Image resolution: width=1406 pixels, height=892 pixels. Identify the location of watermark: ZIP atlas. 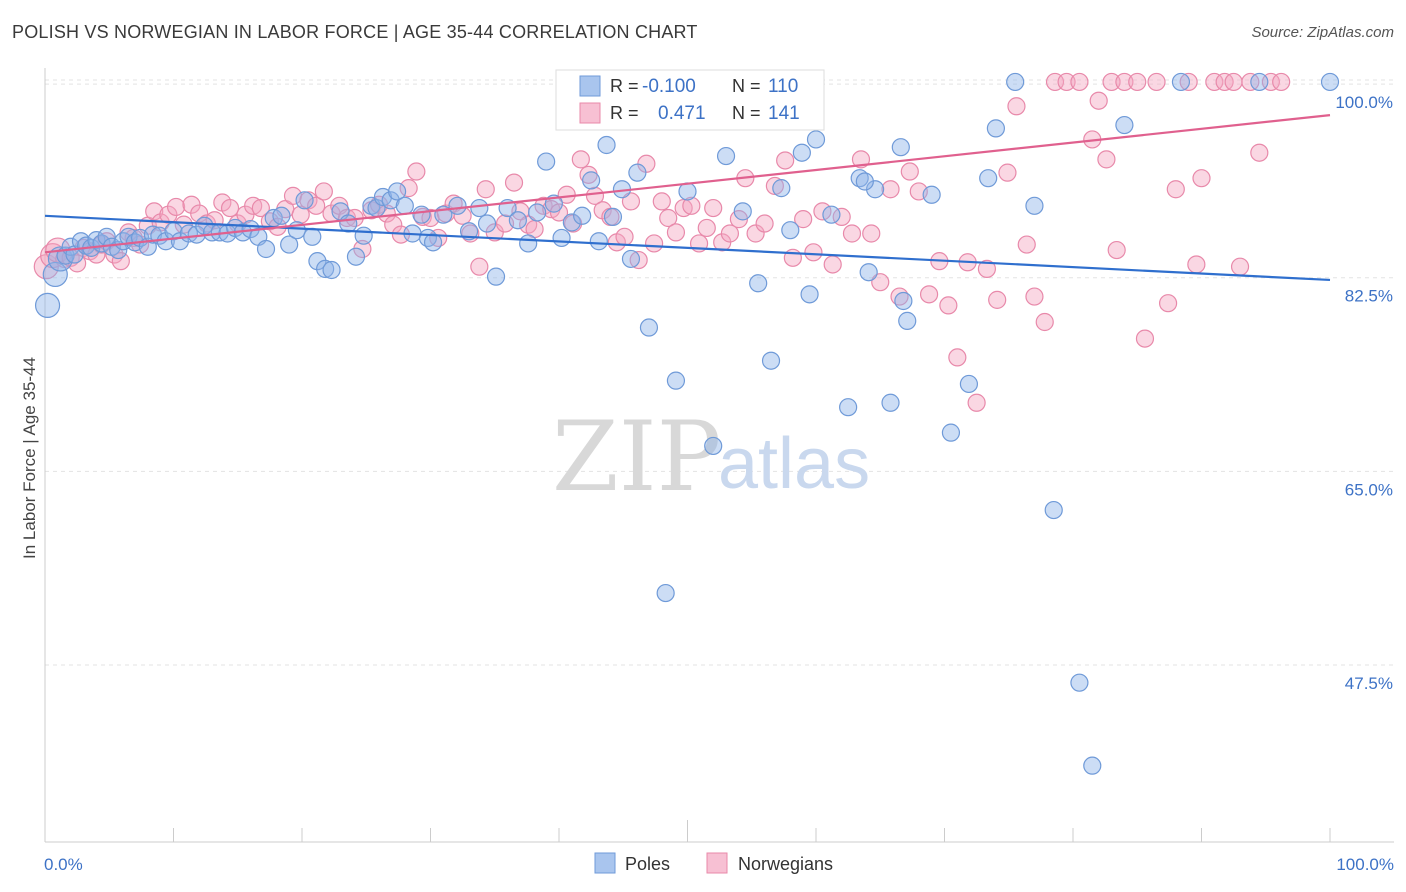
(711, 457).